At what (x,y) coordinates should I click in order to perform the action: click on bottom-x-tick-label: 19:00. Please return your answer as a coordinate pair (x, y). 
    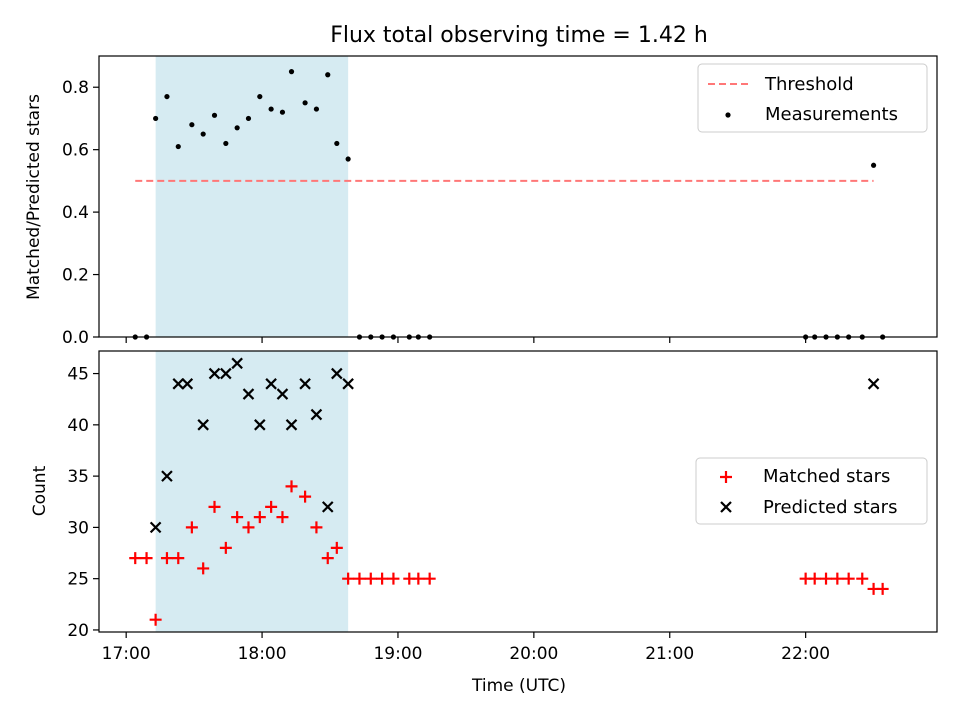
    Looking at the image, I should click on (397, 654).